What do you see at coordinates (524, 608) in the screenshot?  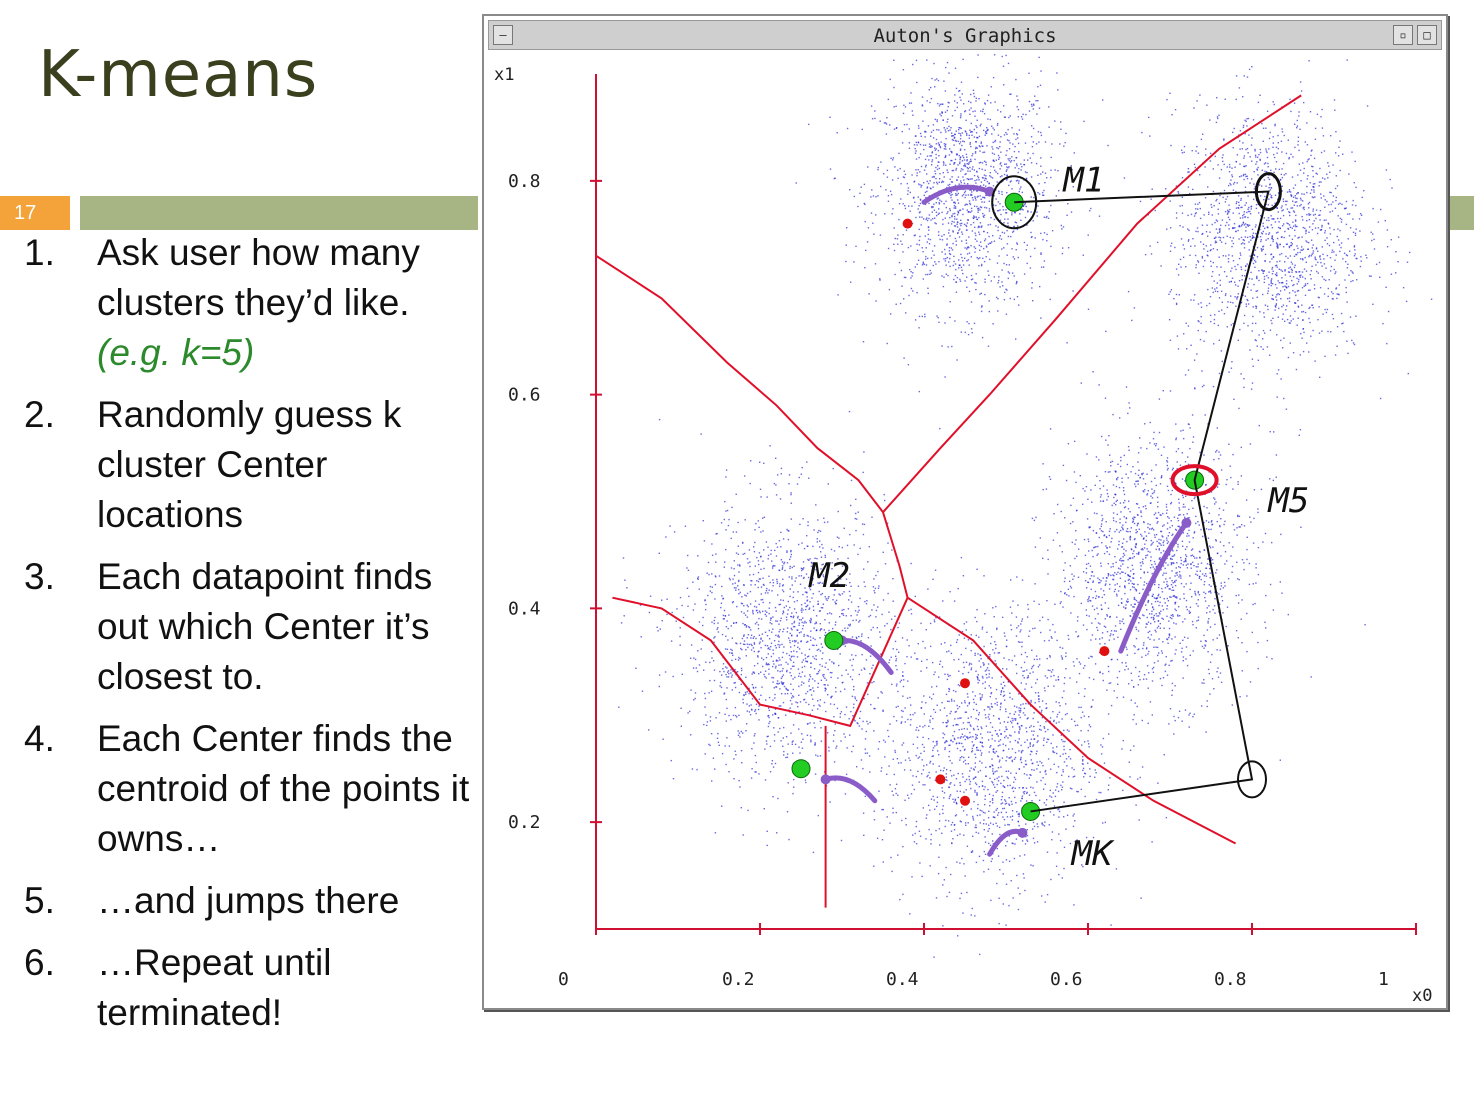 I see `y-tick-label: 0.4` at bounding box center [524, 608].